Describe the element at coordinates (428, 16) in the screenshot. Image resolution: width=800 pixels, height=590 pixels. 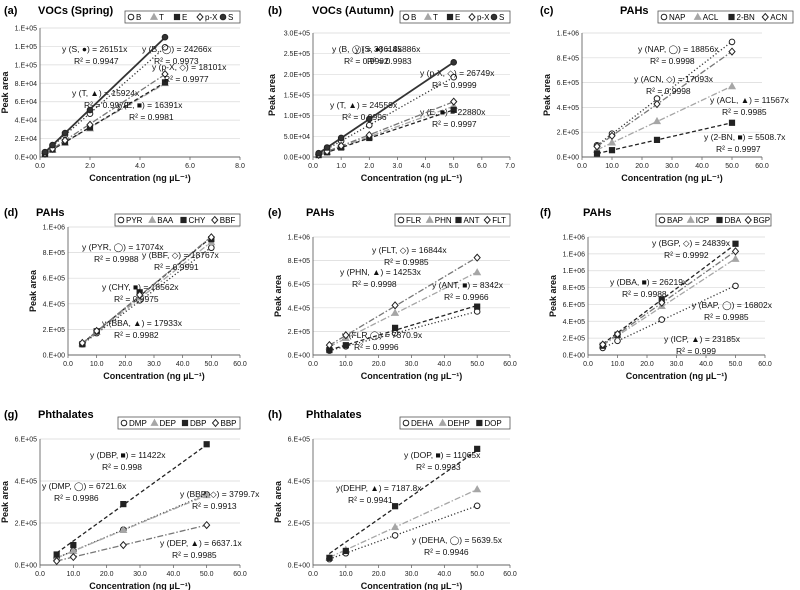
I see `legend-marker-t` at that location.